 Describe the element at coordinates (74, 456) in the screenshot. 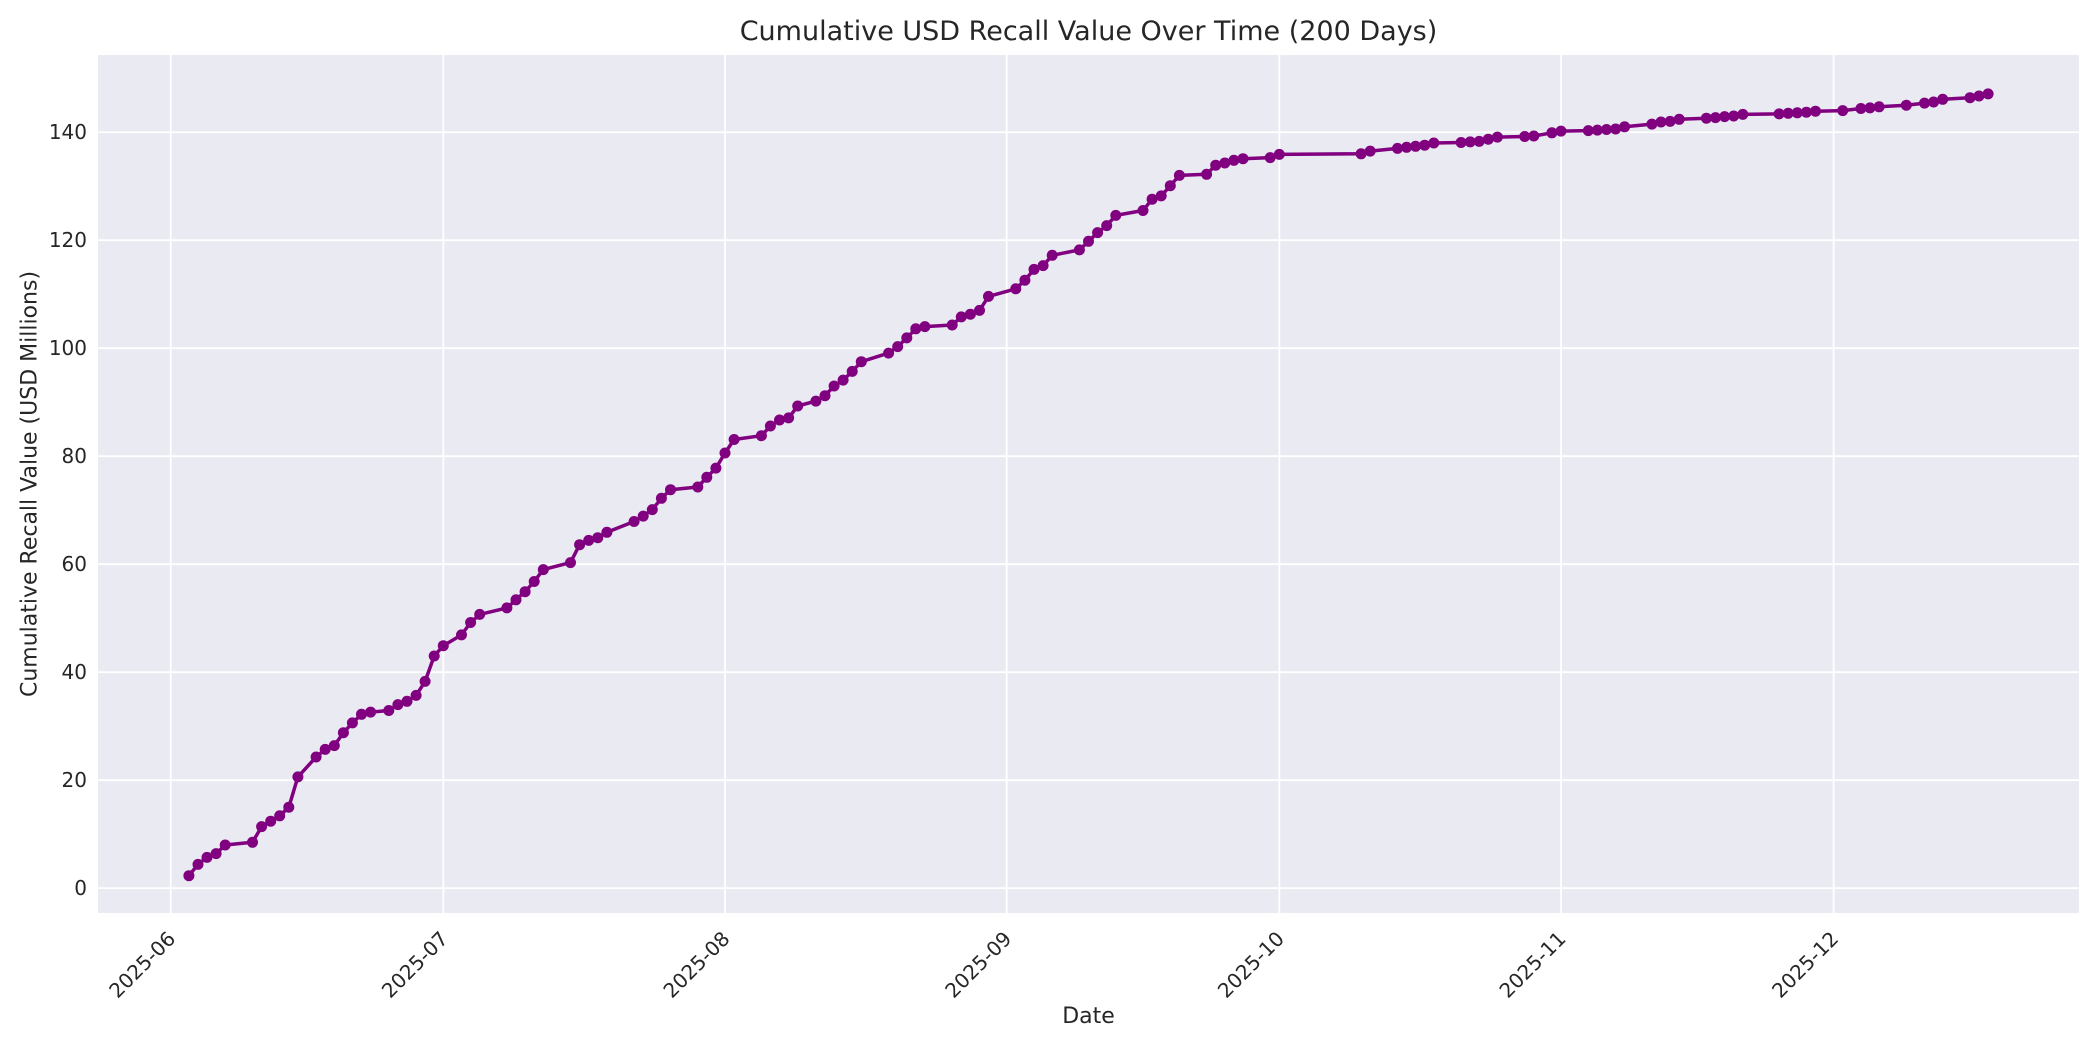

I see `y-tick-label: 80` at that location.